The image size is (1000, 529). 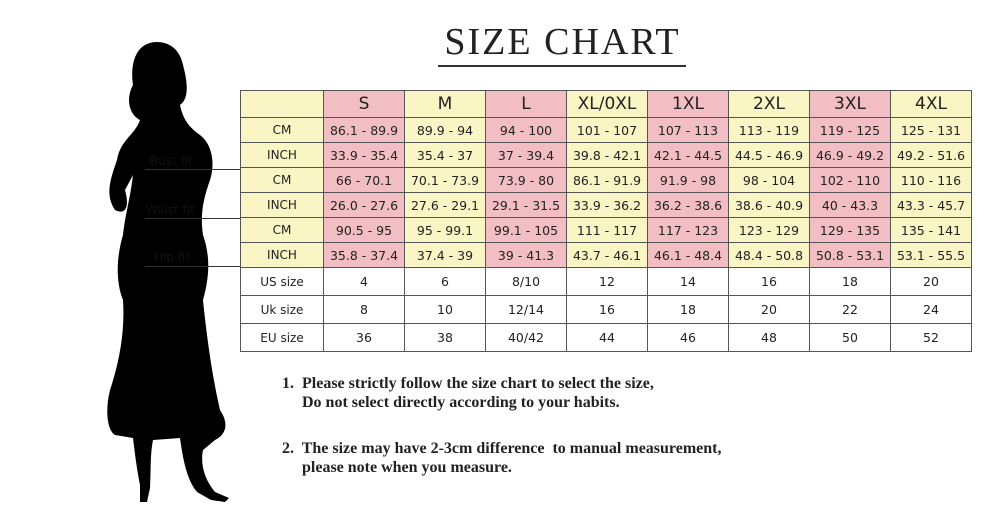 I want to click on table-cell: 40/42, so click(x=526, y=337).